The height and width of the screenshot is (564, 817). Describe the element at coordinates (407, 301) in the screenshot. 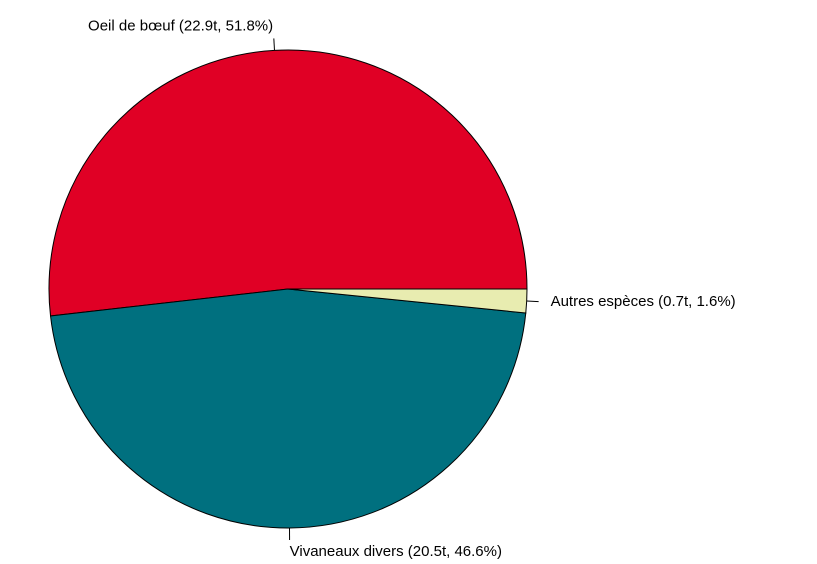

I see `pie-slice` at that location.